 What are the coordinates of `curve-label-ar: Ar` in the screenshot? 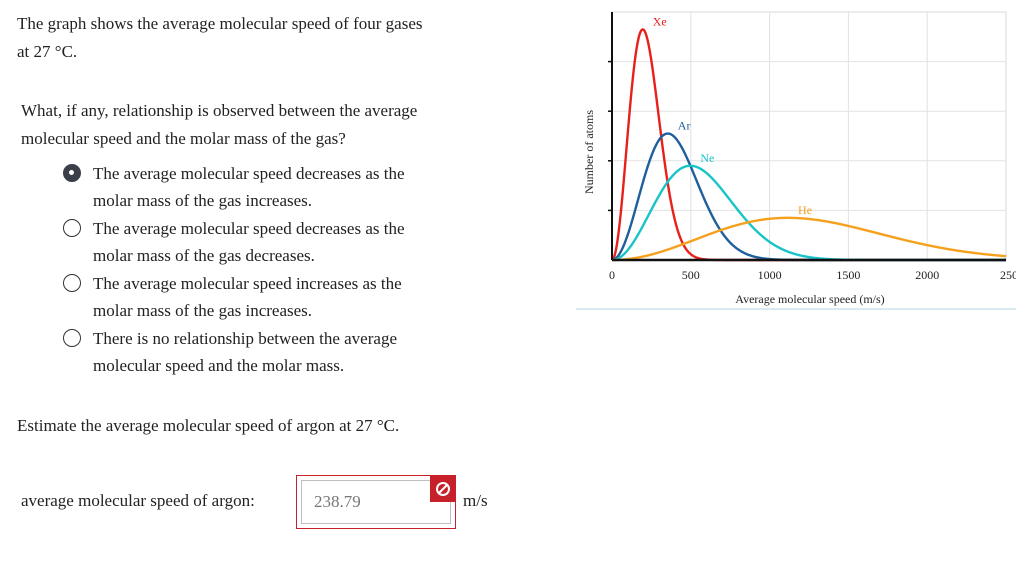 It's located at (684, 126).